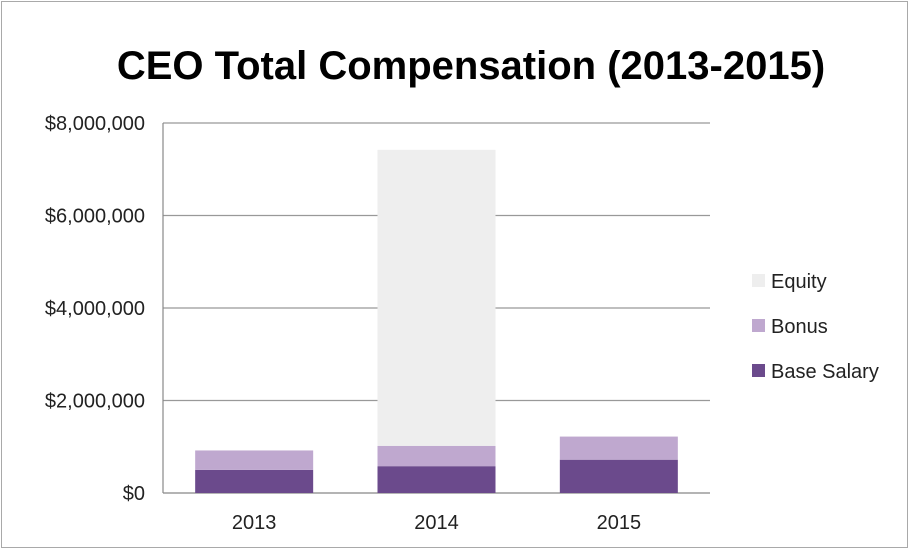  Describe the element at coordinates (95, 402) in the screenshot. I see `y-tick-label: $2,000,000` at that location.